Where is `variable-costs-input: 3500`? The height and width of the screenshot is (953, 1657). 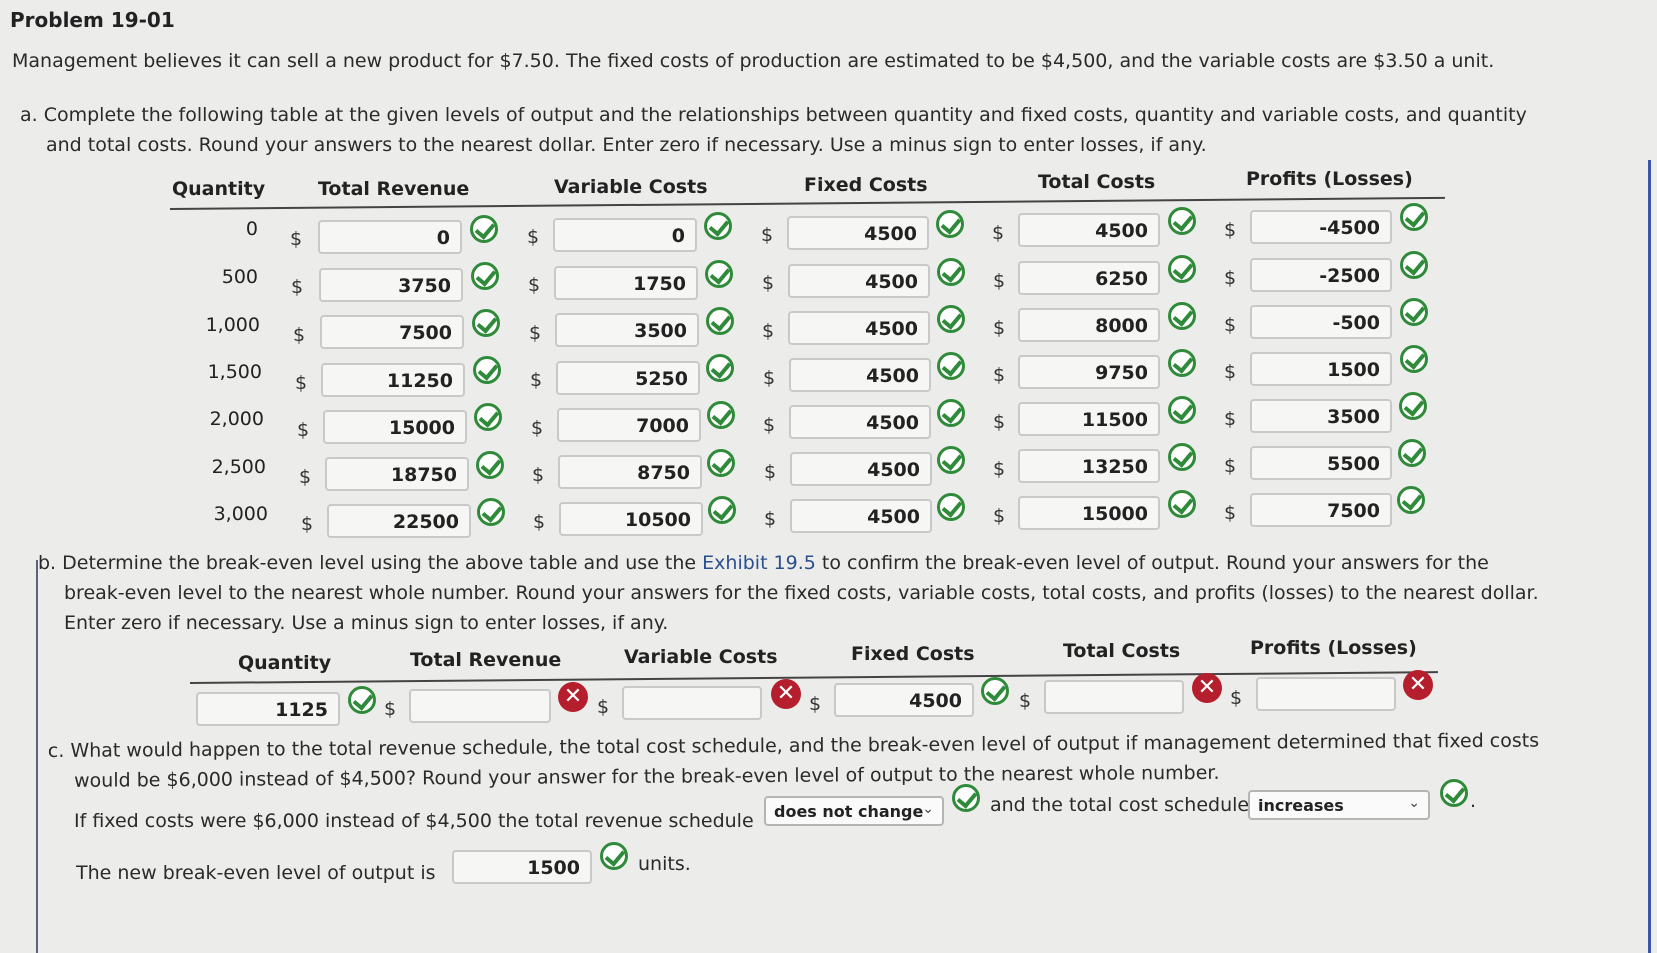 variable-costs-input: 3500 is located at coordinates (627, 330).